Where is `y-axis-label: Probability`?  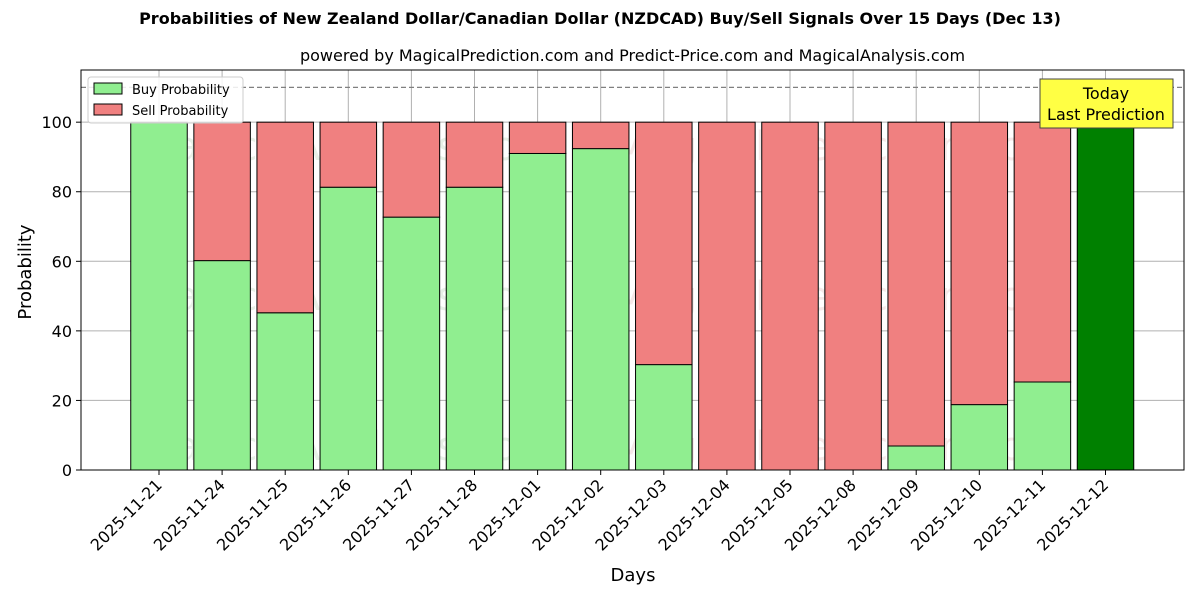 y-axis-label: Probability is located at coordinates (25, 271).